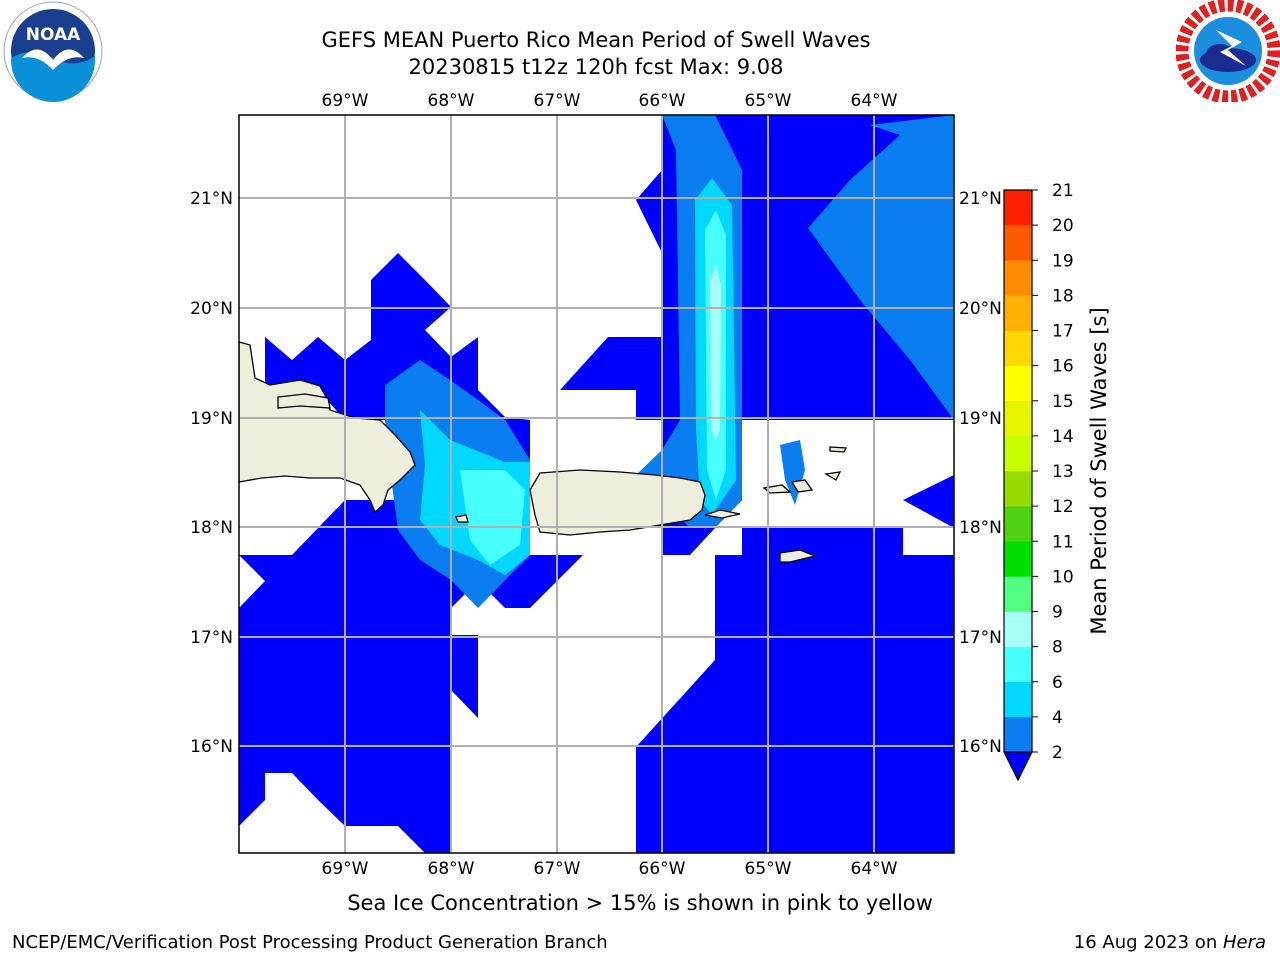  I want to click on nws-logo-icon, so click(1228, 51).